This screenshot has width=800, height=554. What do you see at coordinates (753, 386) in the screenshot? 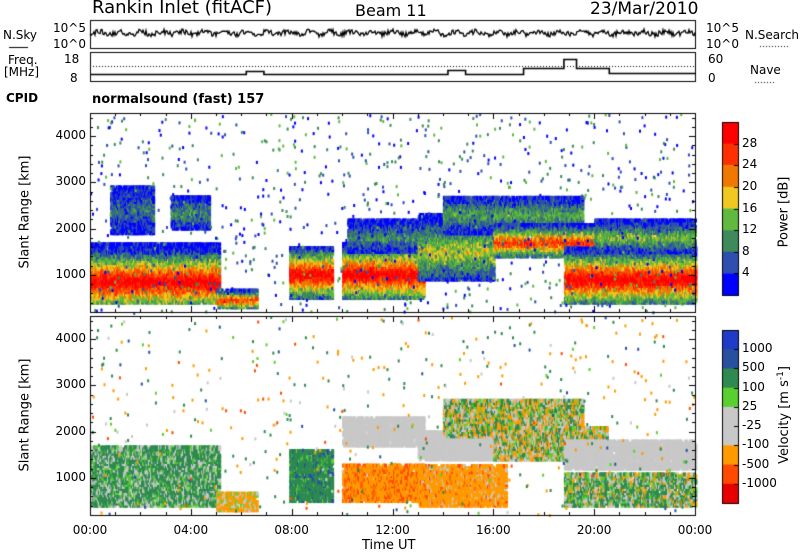
I see `velocity-cbar-tick-2: 100` at bounding box center [753, 386].